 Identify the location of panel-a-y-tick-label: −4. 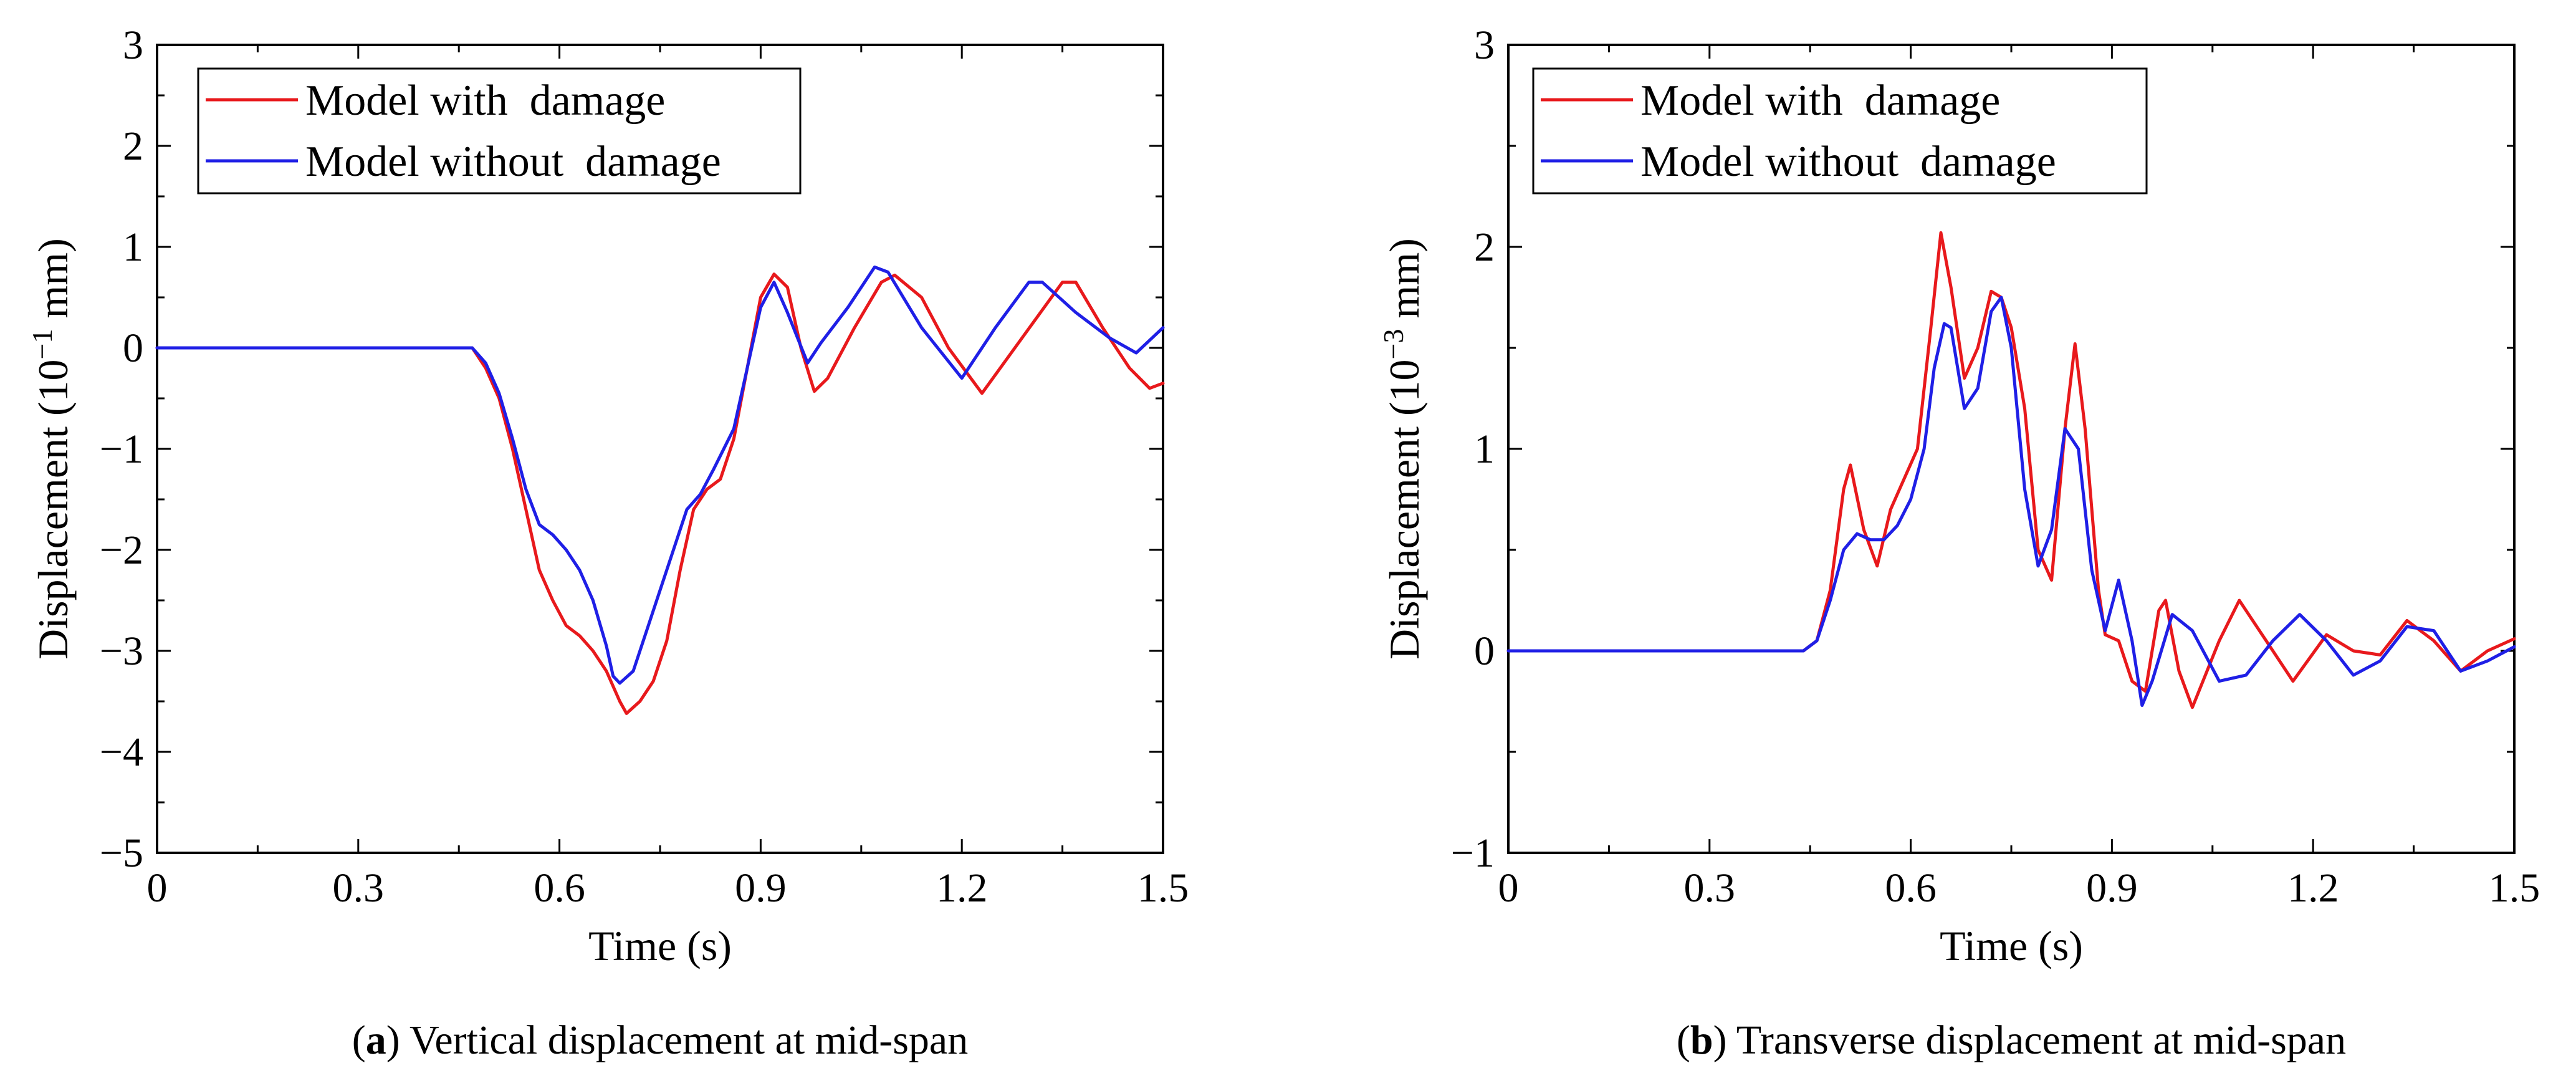
(122, 752).